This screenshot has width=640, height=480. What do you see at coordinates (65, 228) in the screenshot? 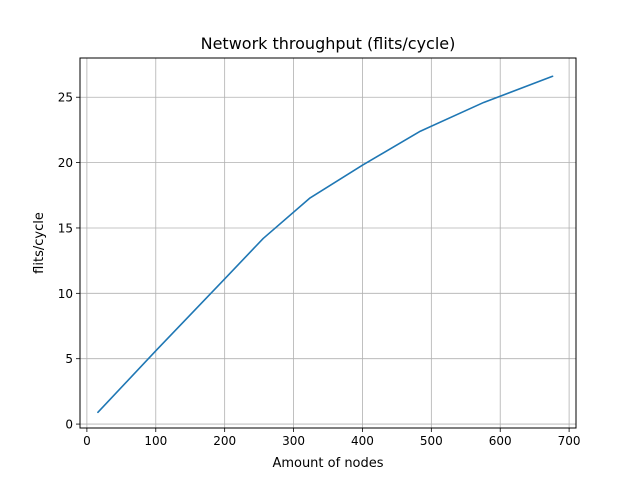
I see `y-tick-label: 15` at bounding box center [65, 228].